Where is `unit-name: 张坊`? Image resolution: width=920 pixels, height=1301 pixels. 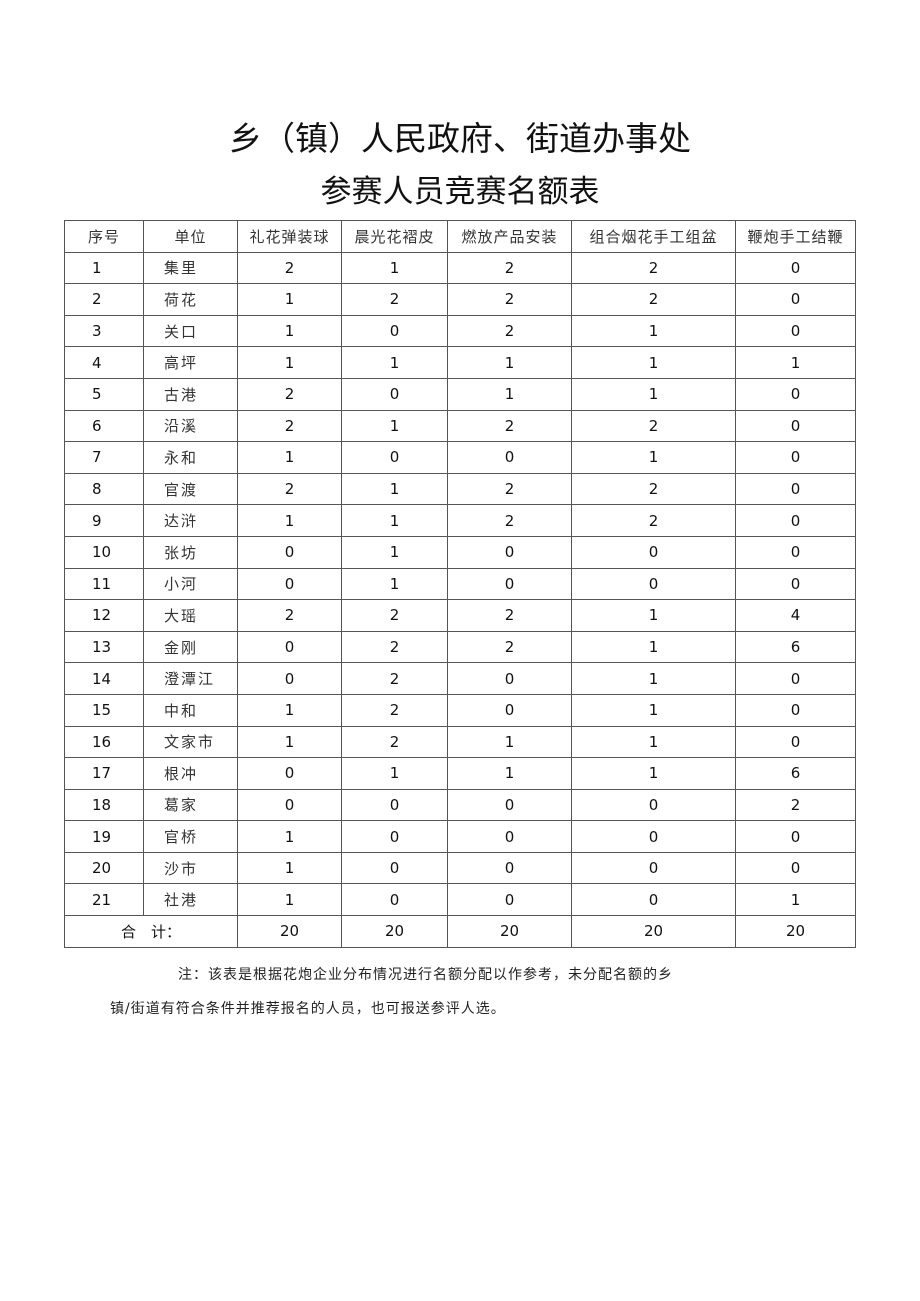
unit-name: 张坊 is located at coordinates (190, 552).